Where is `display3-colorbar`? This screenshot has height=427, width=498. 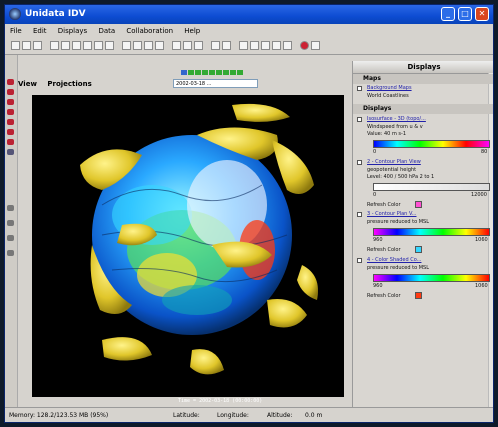 display3-colorbar is located at coordinates (431, 232).